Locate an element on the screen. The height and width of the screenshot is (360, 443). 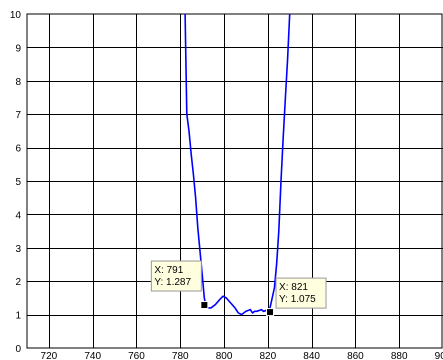
x-tick-label: 740 is located at coordinates (92, 355).